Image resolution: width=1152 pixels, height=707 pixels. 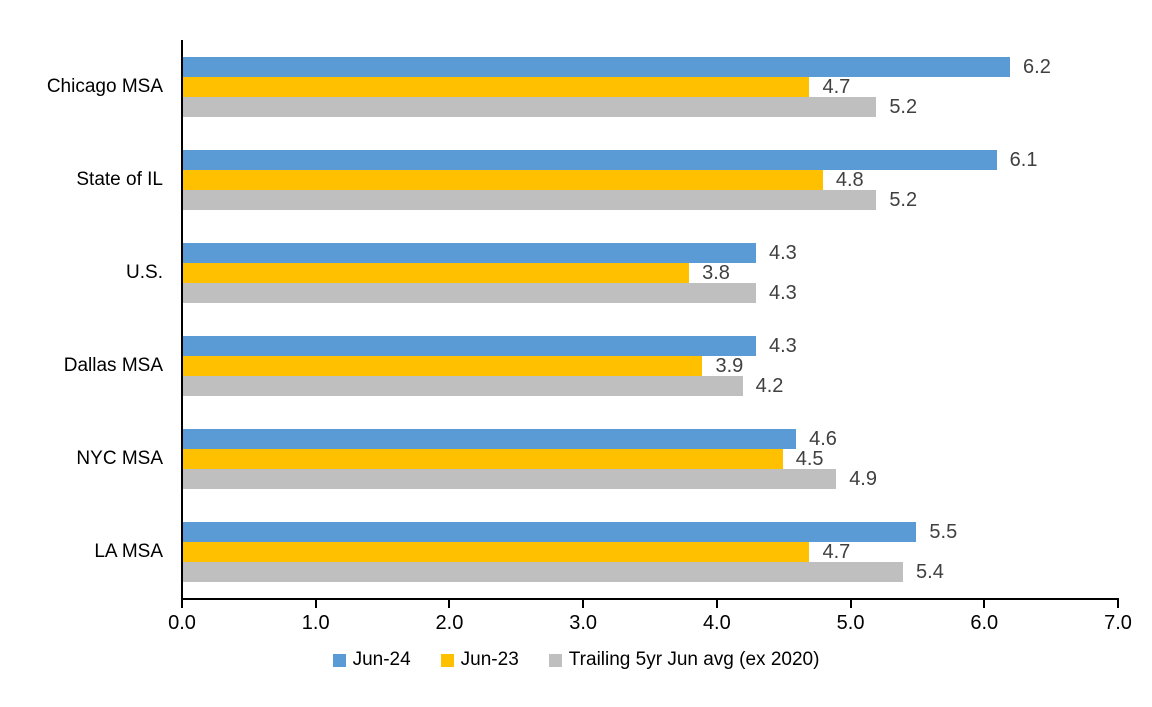 I want to click on x-axis-tick-label: 5.0, so click(x=850, y=623).